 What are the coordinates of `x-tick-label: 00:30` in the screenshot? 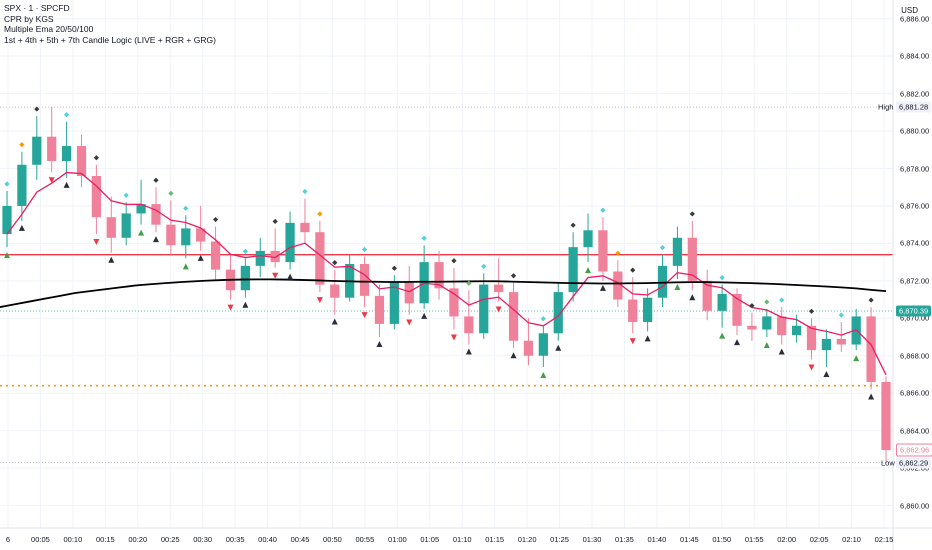 It's located at (203, 539).